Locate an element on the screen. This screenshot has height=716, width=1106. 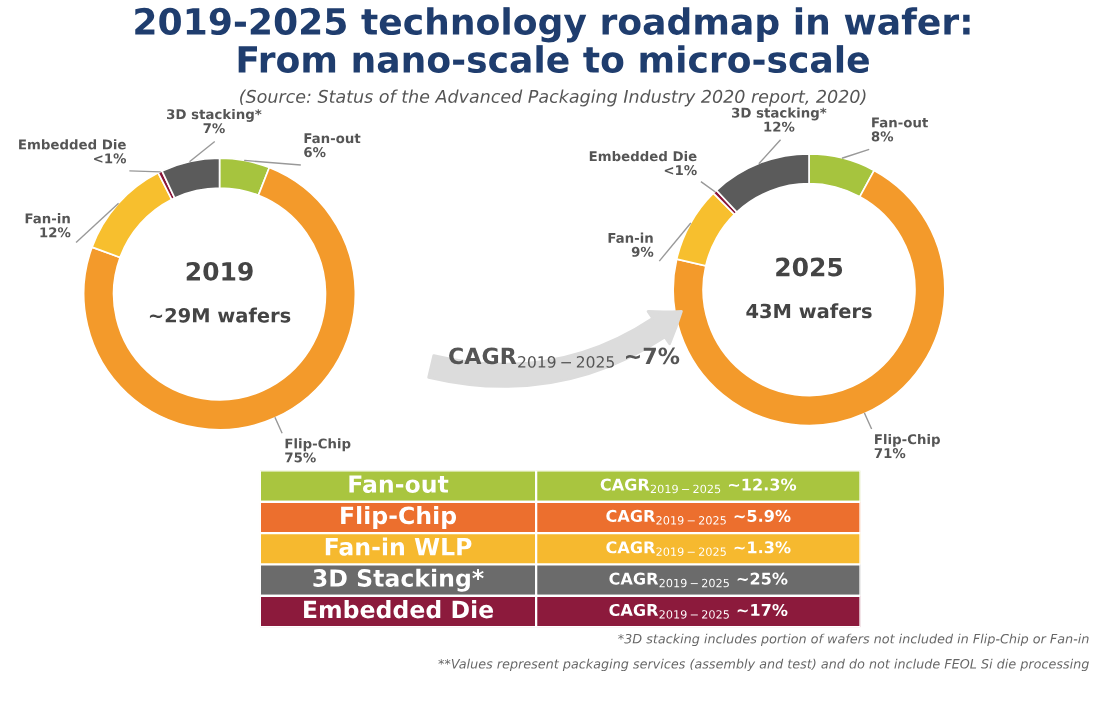
text: CAGR$_{2019−2025}$ ~12.3% is located at coordinates (698, 486).